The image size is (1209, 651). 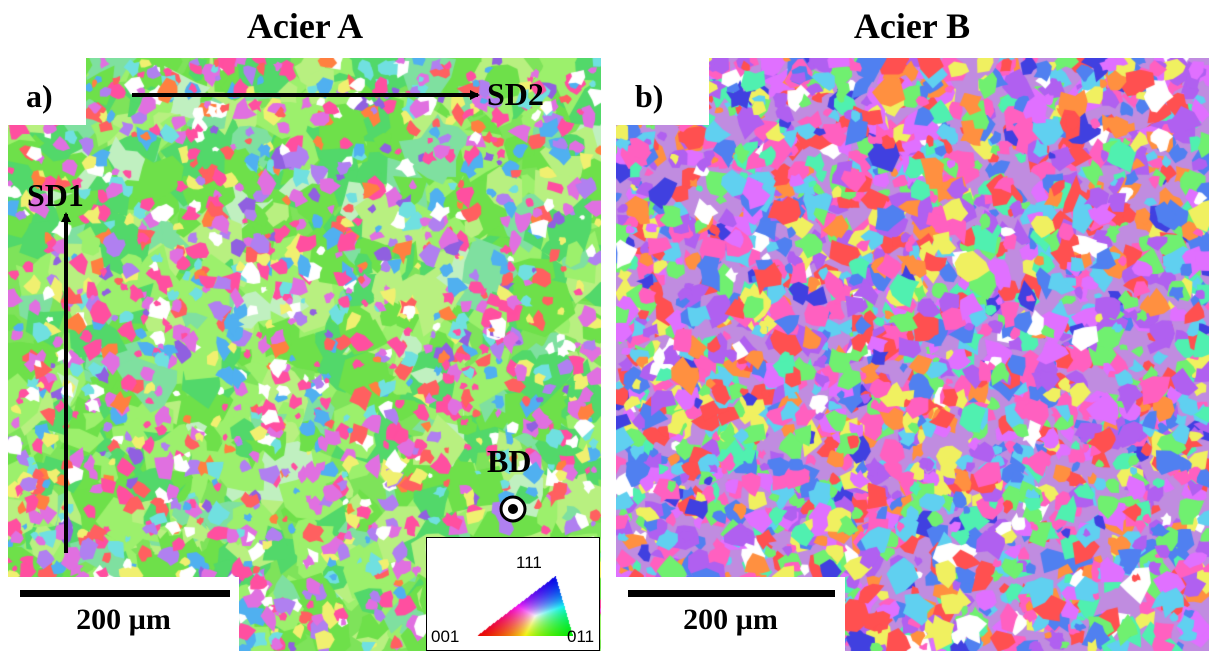 What do you see at coordinates (912, 26) in the screenshot?
I see `panel-b-title: Acier B` at bounding box center [912, 26].